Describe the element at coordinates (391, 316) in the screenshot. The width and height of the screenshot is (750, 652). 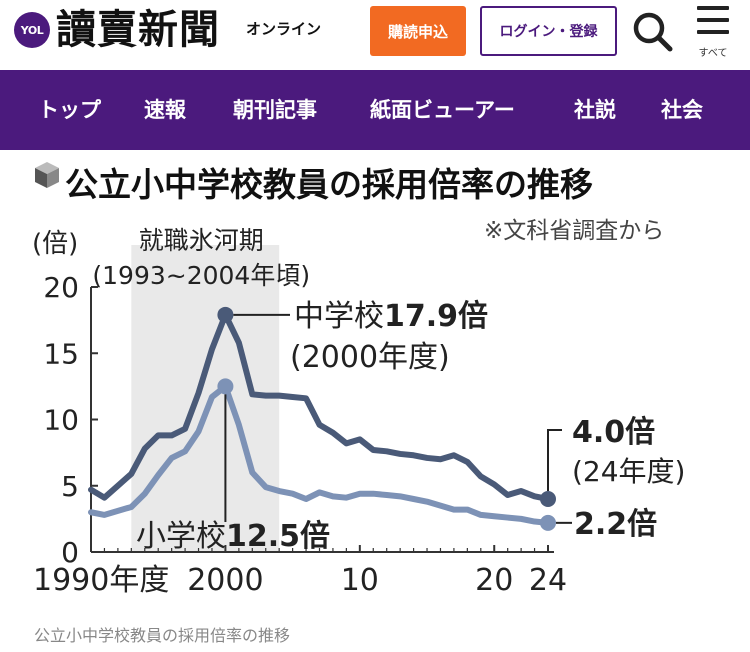
I see `middle-peak-label: 中学校17.9倍` at that location.